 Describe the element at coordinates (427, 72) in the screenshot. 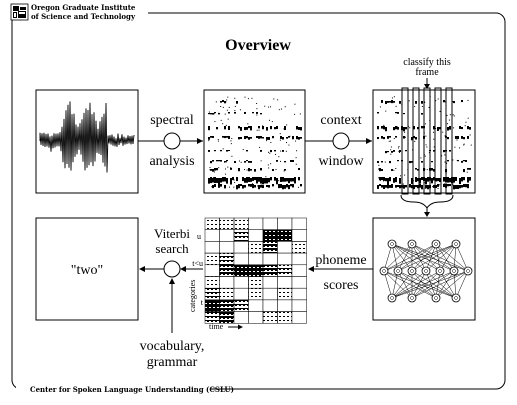

I see `label-classify-line2: frame` at that location.